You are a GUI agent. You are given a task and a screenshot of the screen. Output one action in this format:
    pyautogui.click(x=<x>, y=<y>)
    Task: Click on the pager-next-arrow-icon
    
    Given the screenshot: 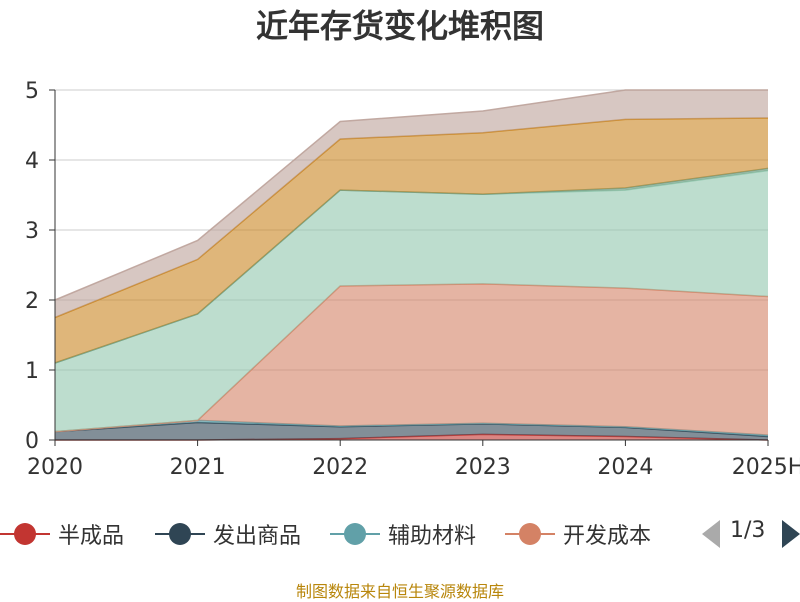 What is the action you would take?
    pyautogui.click(x=791, y=534)
    